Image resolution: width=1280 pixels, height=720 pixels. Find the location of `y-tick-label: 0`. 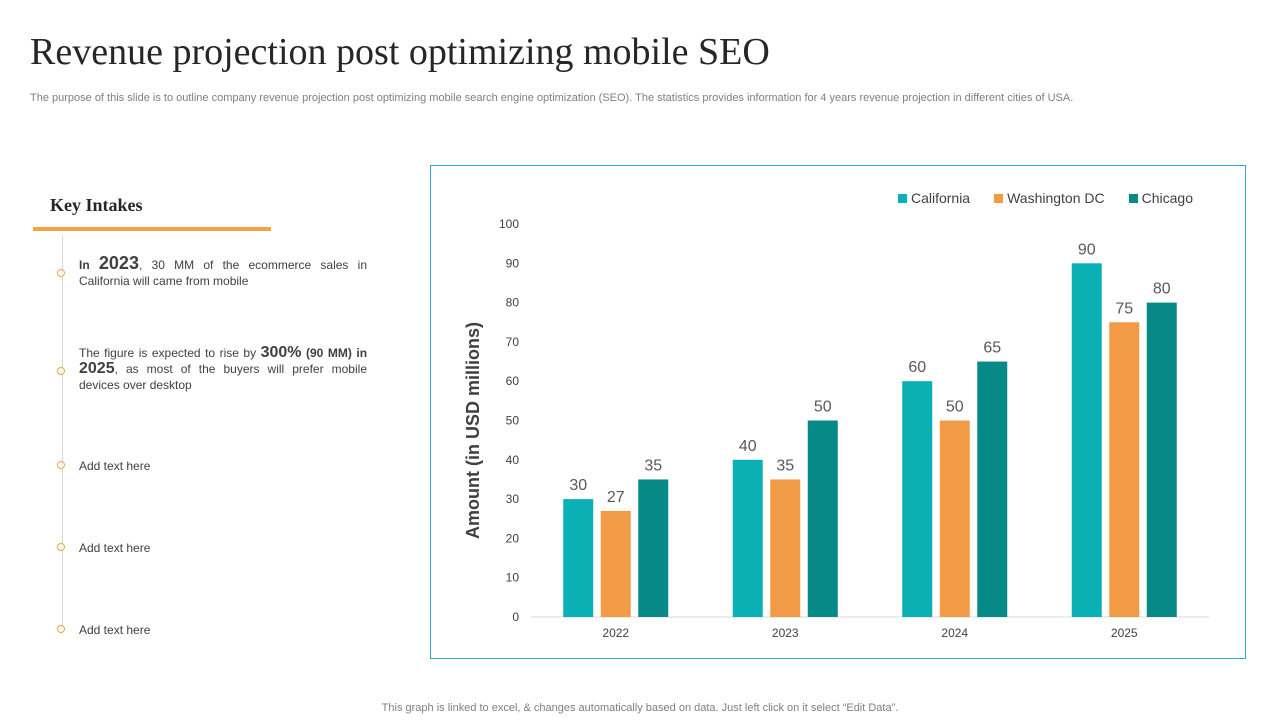

y-tick-label: 0 is located at coordinates (515, 617).